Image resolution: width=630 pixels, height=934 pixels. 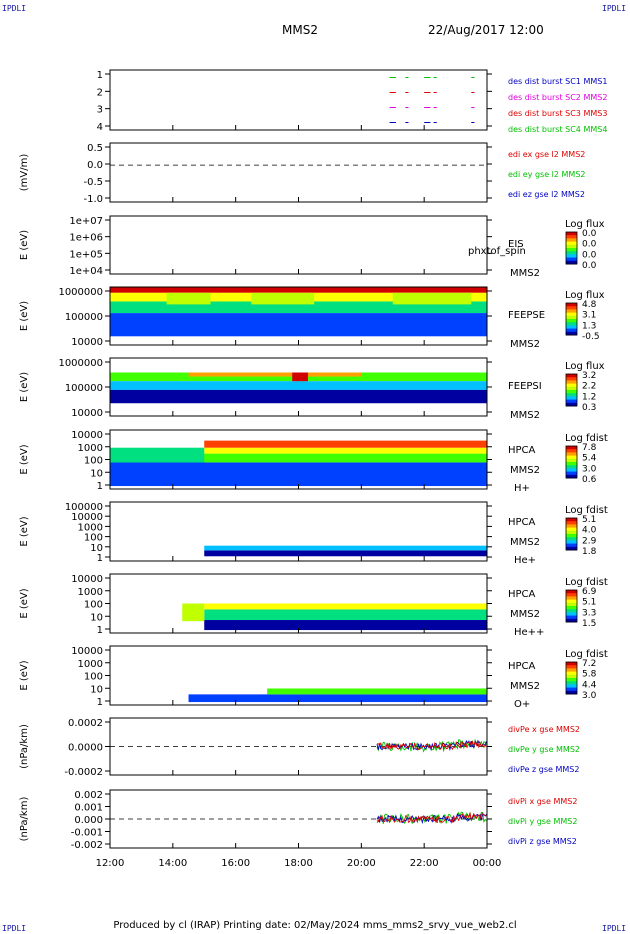 What do you see at coordinates (86, 221) in the screenshot?
I see `eis-y-tick-label: 1e+07` at bounding box center [86, 221].